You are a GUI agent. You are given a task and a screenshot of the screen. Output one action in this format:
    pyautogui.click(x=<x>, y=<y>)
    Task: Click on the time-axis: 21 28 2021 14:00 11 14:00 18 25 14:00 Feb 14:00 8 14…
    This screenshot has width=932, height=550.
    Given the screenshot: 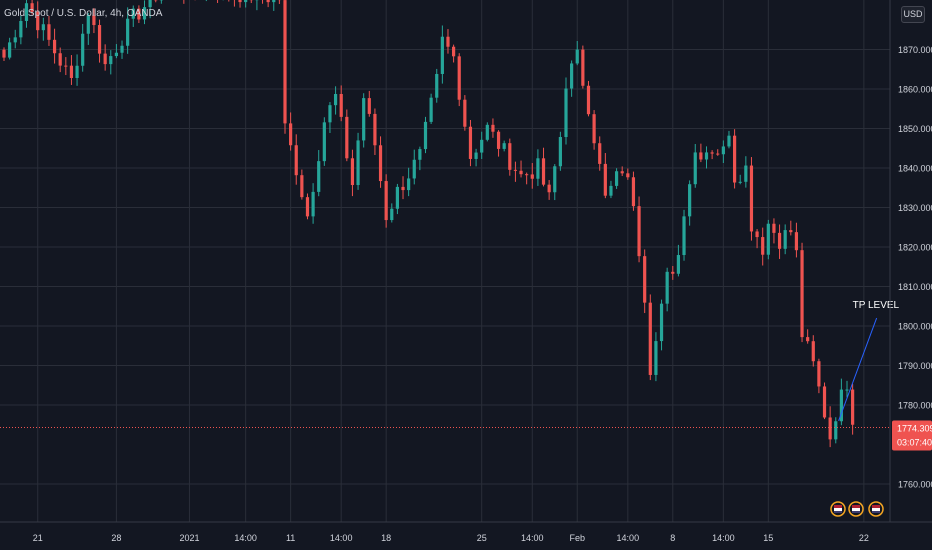 What is the action you would take?
    pyautogui.click(x=451, y=538)
    